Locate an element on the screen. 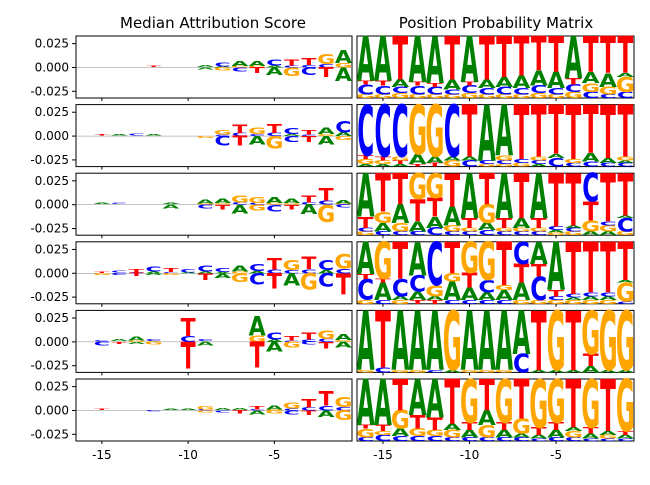  left-panel-title: Median Attribution Score is located at coordinates (213, 23).